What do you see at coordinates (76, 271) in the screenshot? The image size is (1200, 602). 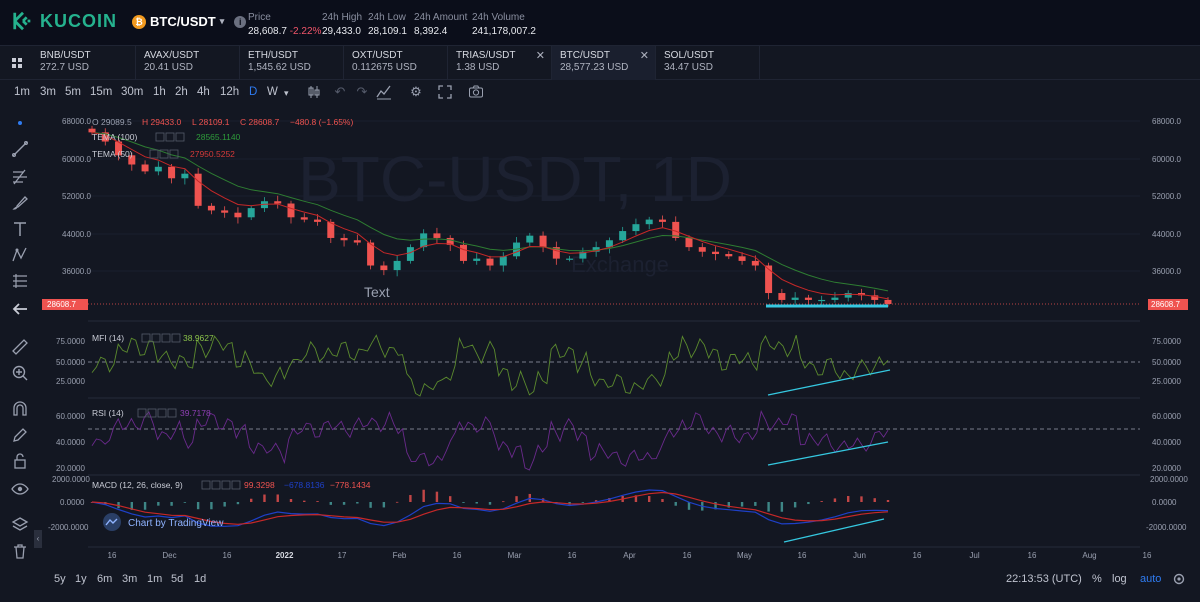 I see `price-tick: 36000.0` at bounding box center [76, 271].